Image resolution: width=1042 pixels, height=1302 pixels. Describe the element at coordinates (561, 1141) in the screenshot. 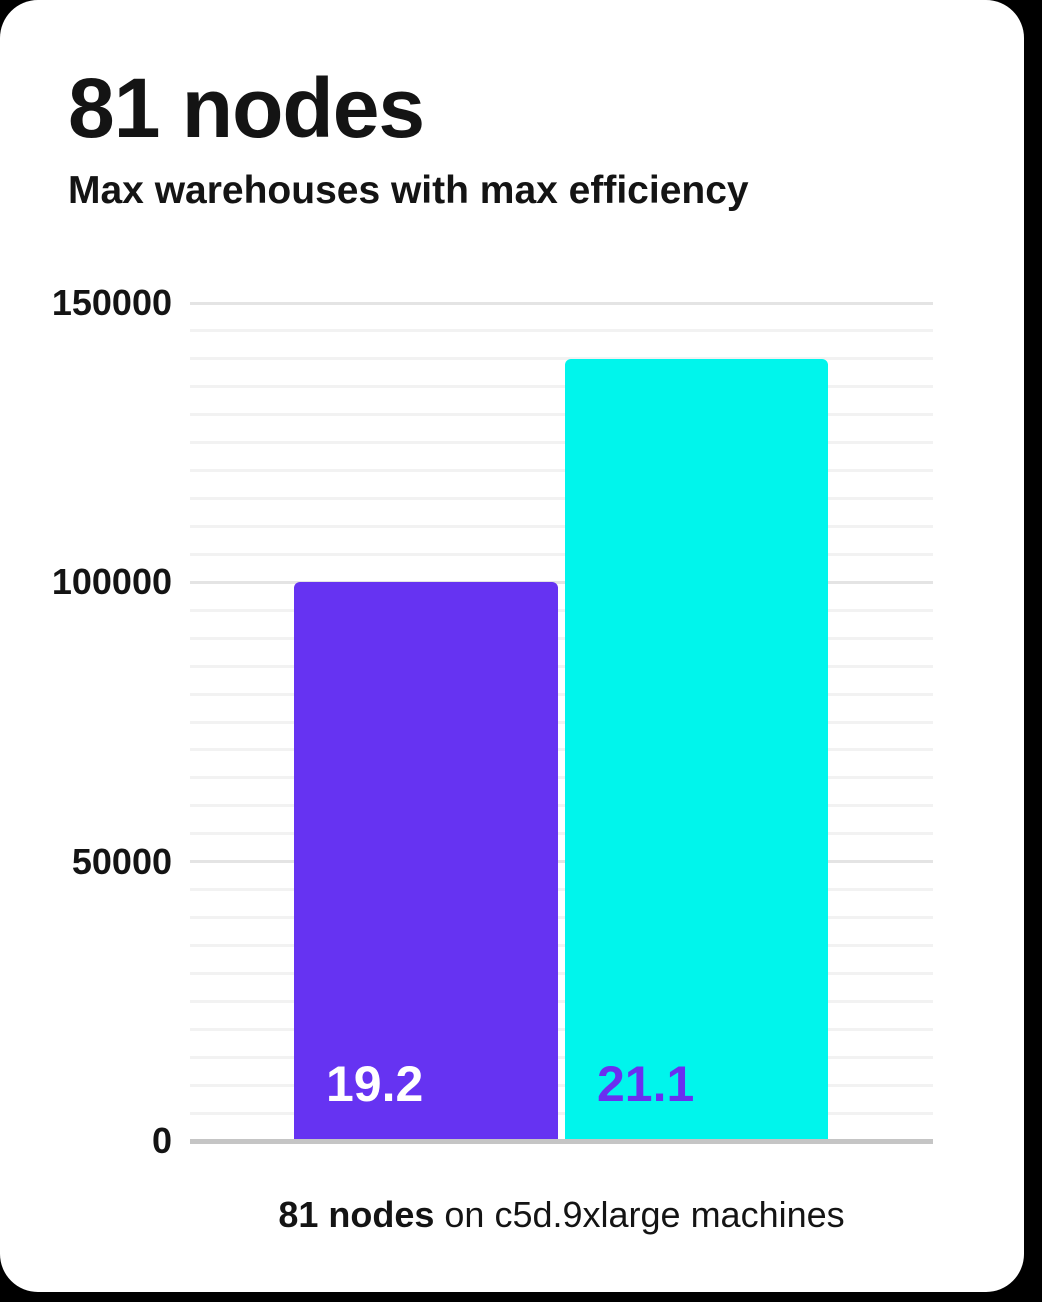

I see `x-axis-line` at that location.